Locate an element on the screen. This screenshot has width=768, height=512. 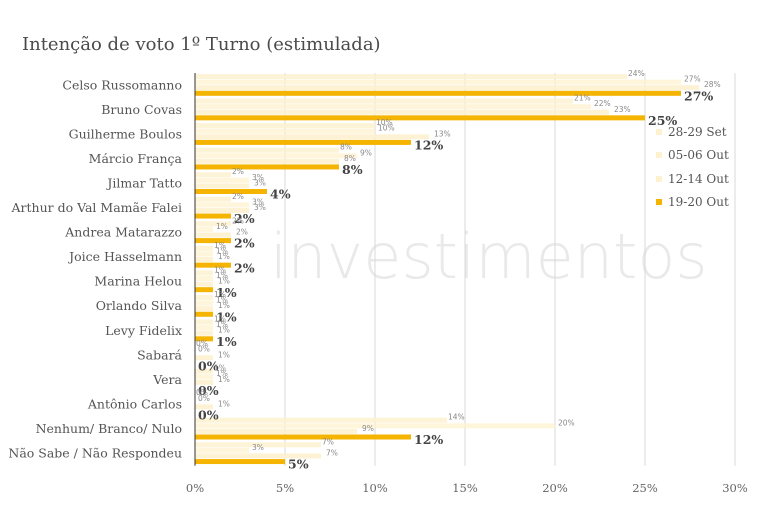
data-label: 10% is located at coordinates (386, 128).